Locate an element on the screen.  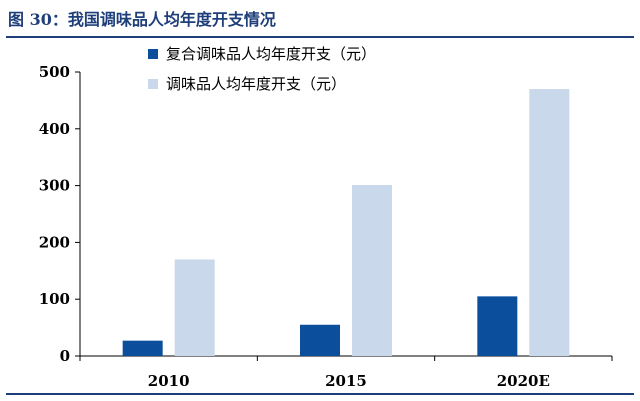
y-tick-label: 0 is located at coordinates (65, 356).